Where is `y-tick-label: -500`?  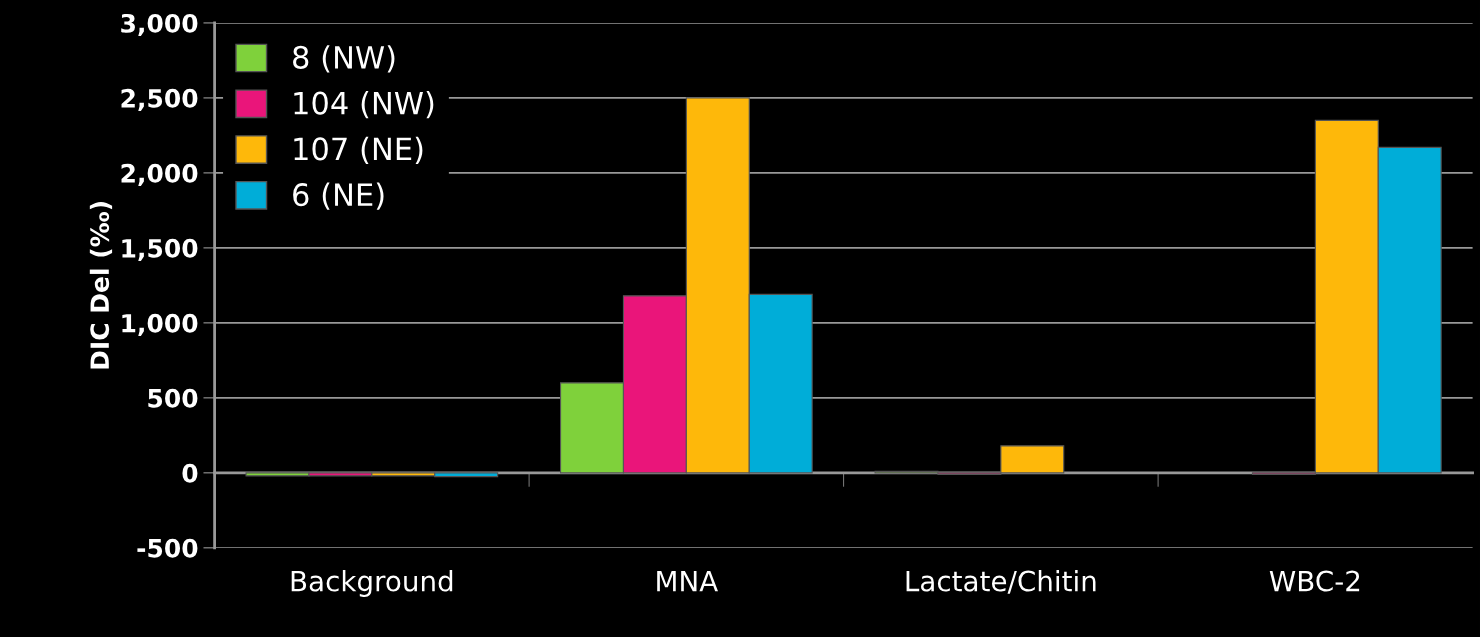 y-tick-label: -500 is located at coordinates (167, 548).